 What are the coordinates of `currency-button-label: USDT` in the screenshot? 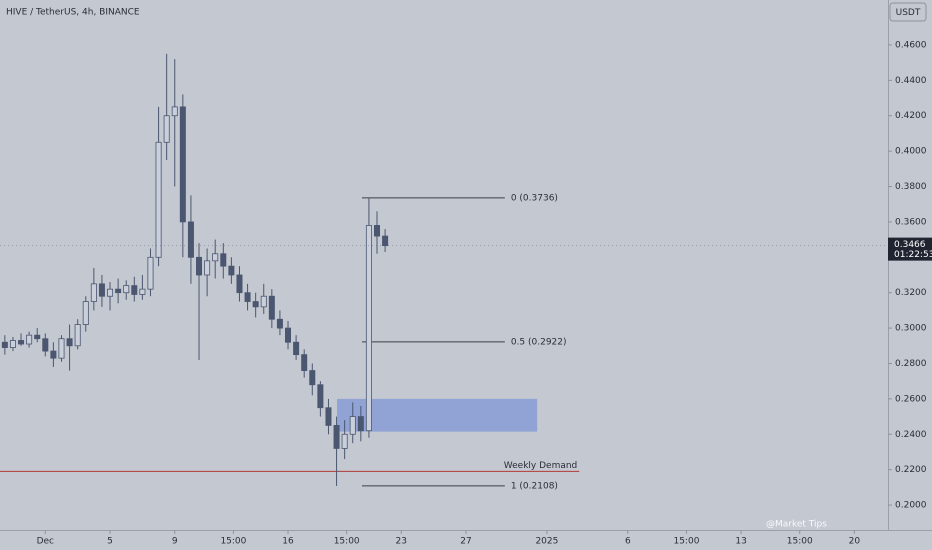 It's located at (908, 13).